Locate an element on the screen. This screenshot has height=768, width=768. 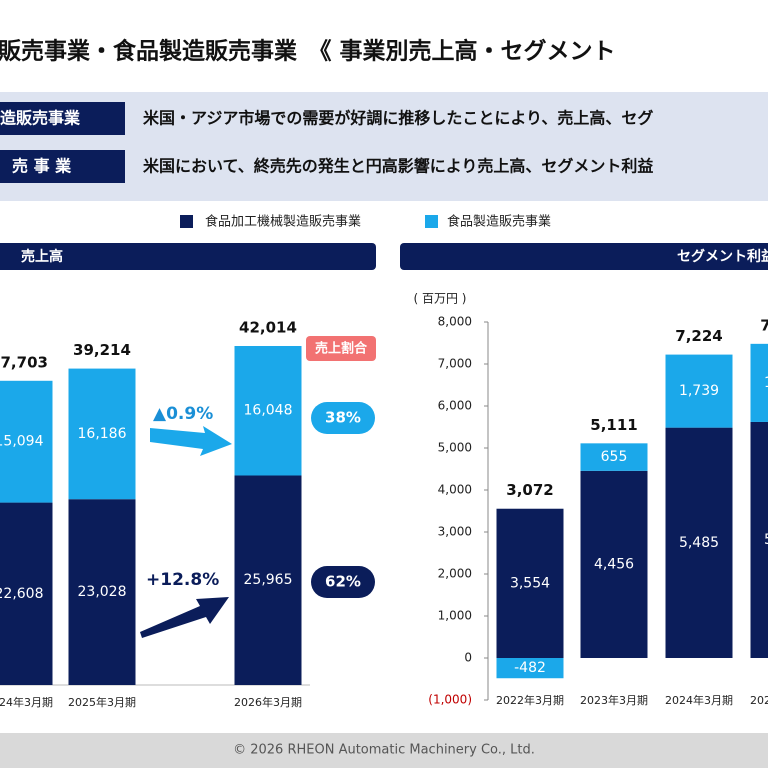
bar-value-label: 1,739 is located at coordinates (699, 391).